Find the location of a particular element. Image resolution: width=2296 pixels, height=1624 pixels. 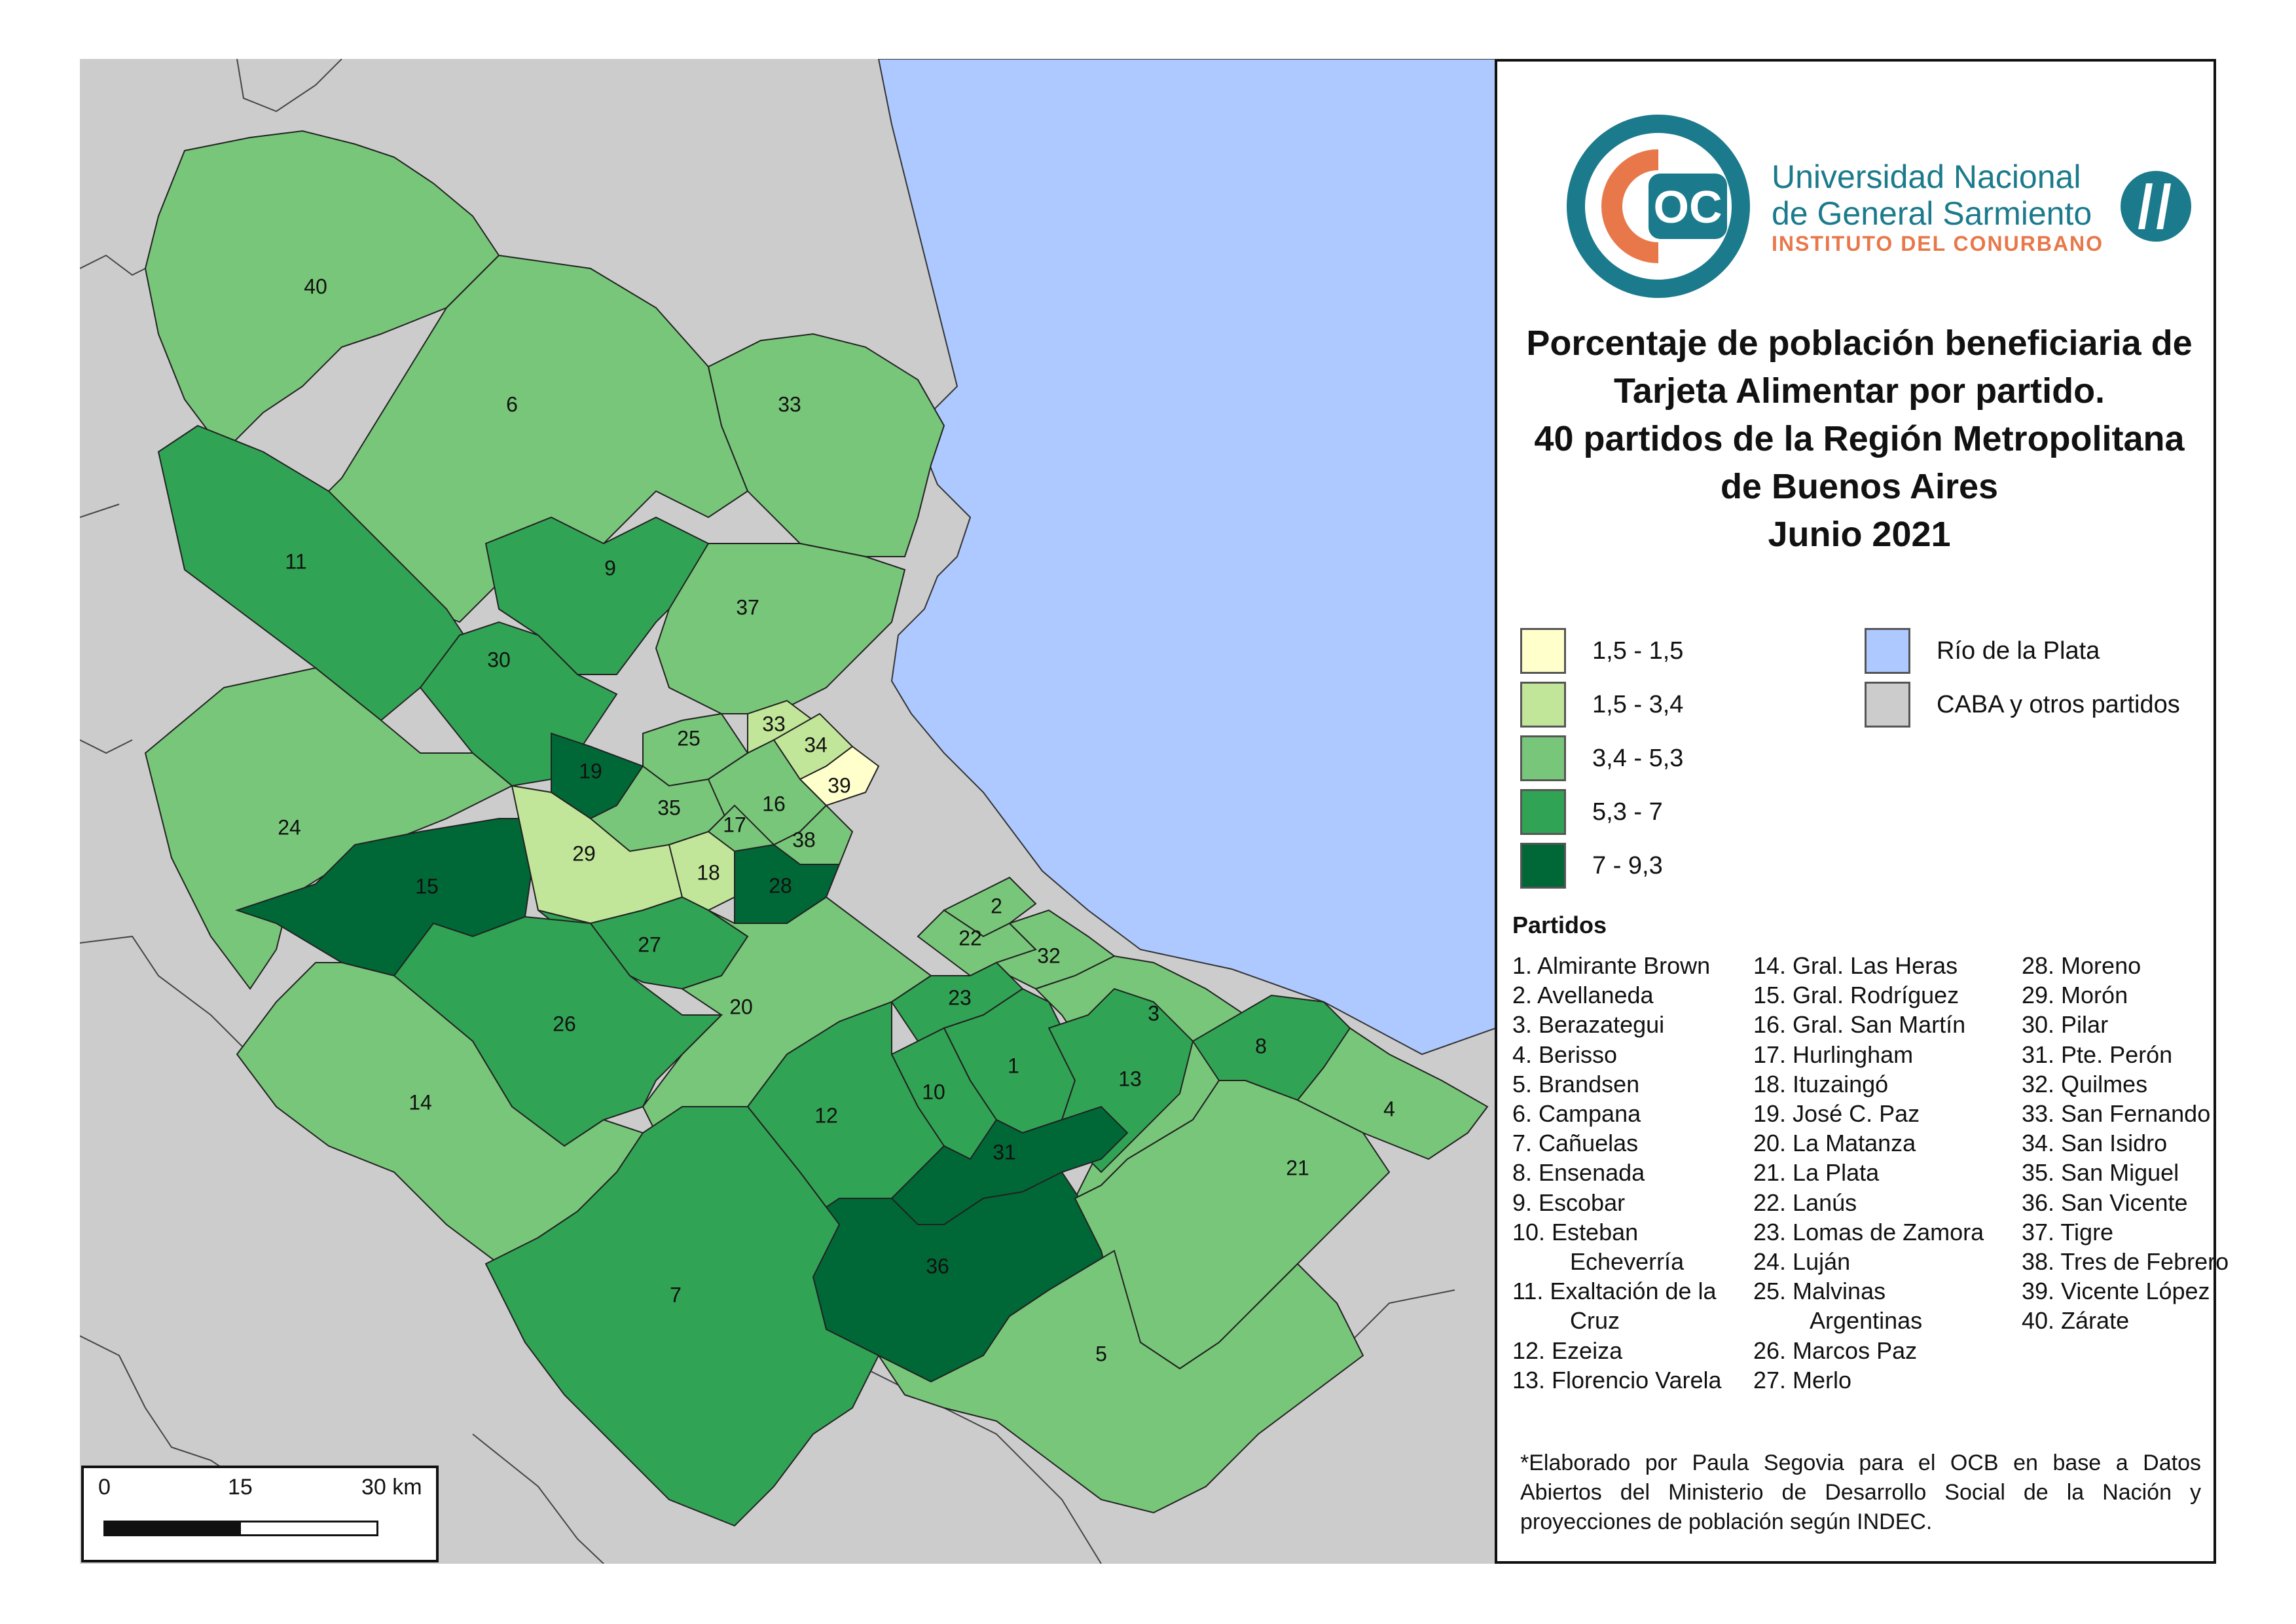

region-label-18: 18 is located at coordinates (708, 872).